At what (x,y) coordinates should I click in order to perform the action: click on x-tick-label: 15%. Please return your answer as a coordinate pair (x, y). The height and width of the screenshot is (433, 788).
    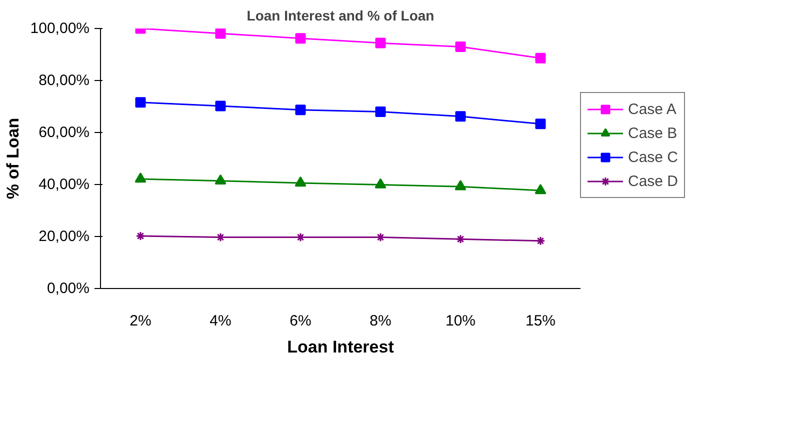
    Looking at the image, I should click on (540, 321).